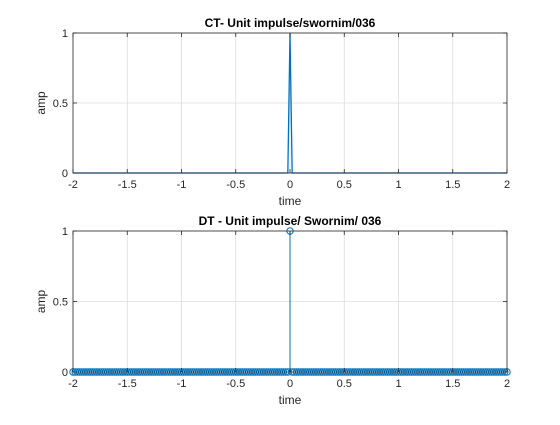  What do you see at coordinates (182, 384) in the screenshot?
I see `dt-xtick-label-2: -1` at bounding box center [182, 384].